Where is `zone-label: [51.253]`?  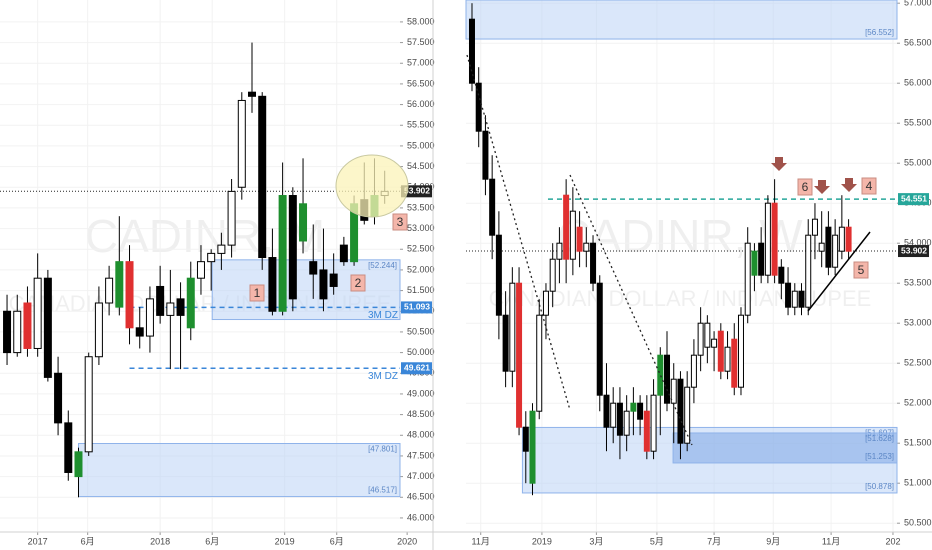
zone-label: [51.253] is located at coordinates (879, 456).